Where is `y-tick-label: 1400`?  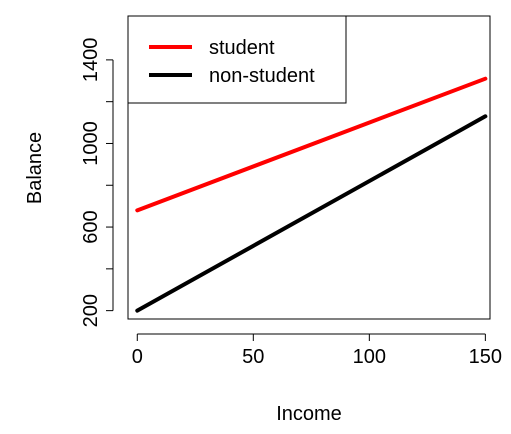 y-tick-label: 1400 is located at coordinates (91, 60).